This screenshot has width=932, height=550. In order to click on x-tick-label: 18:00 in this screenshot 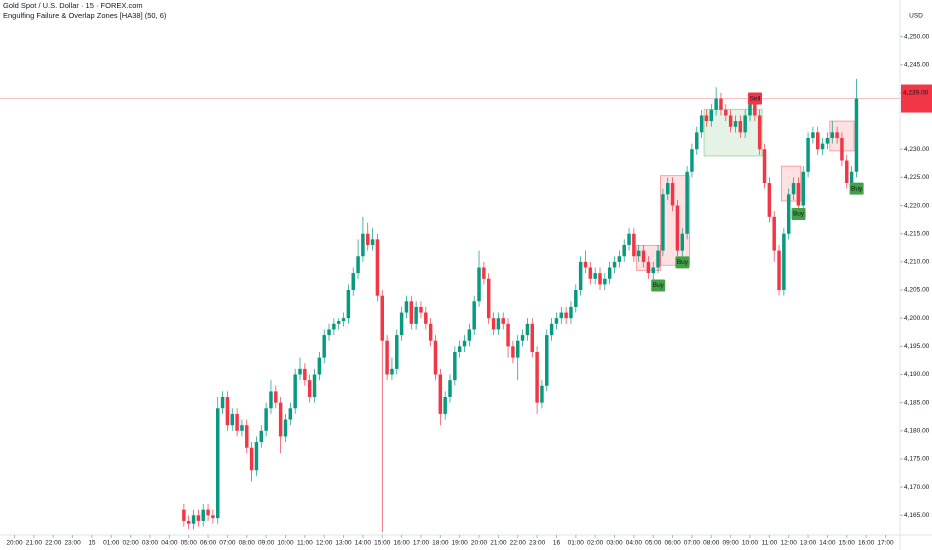, I will do `click(440, 543)`.